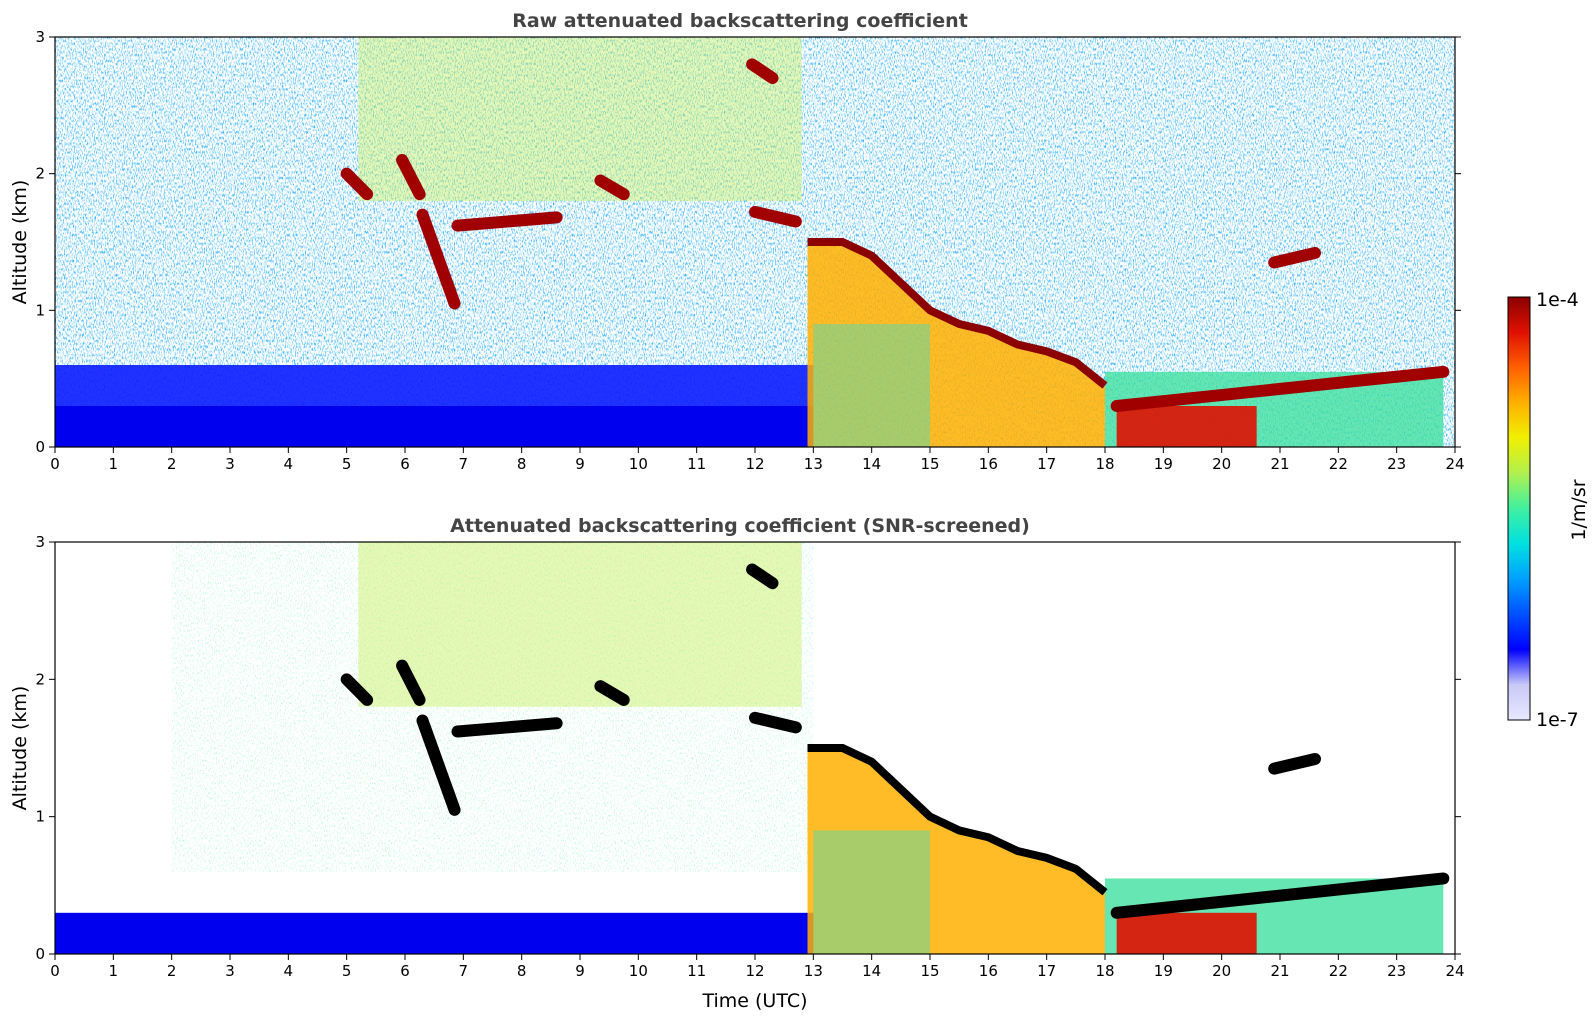  Describe the element at coordinates (464, 971) in the screenshot. I see `x-tick-label: 7` at that location.